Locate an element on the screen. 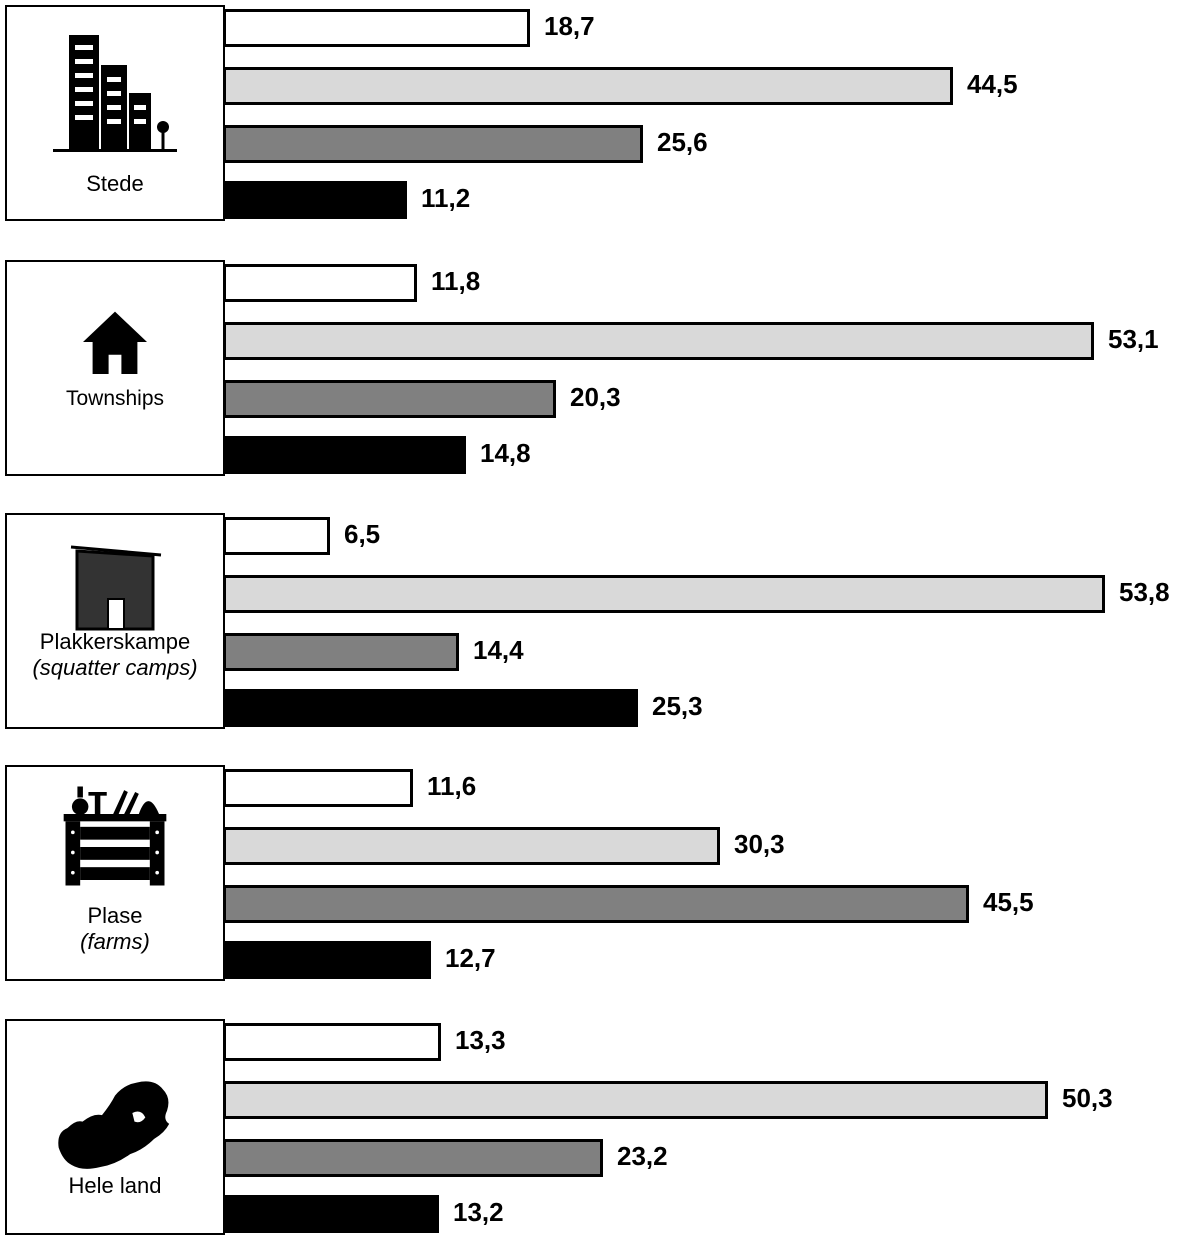  category-label-box: Townships is located at coordinates (115, 368).